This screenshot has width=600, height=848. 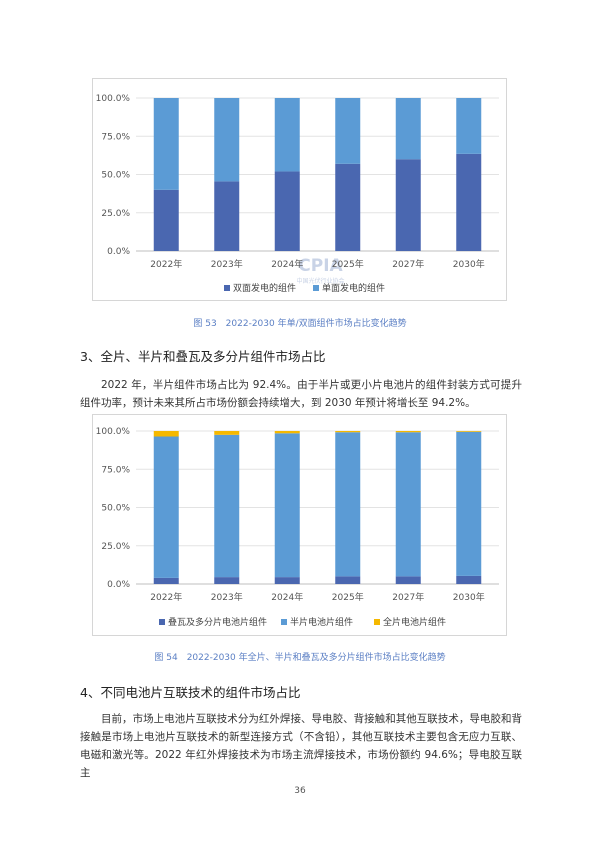 What do you see at coordinates (320, 266) in the screenshot?
I see `svg-text: CPIA` at bounding box center [320, 266].